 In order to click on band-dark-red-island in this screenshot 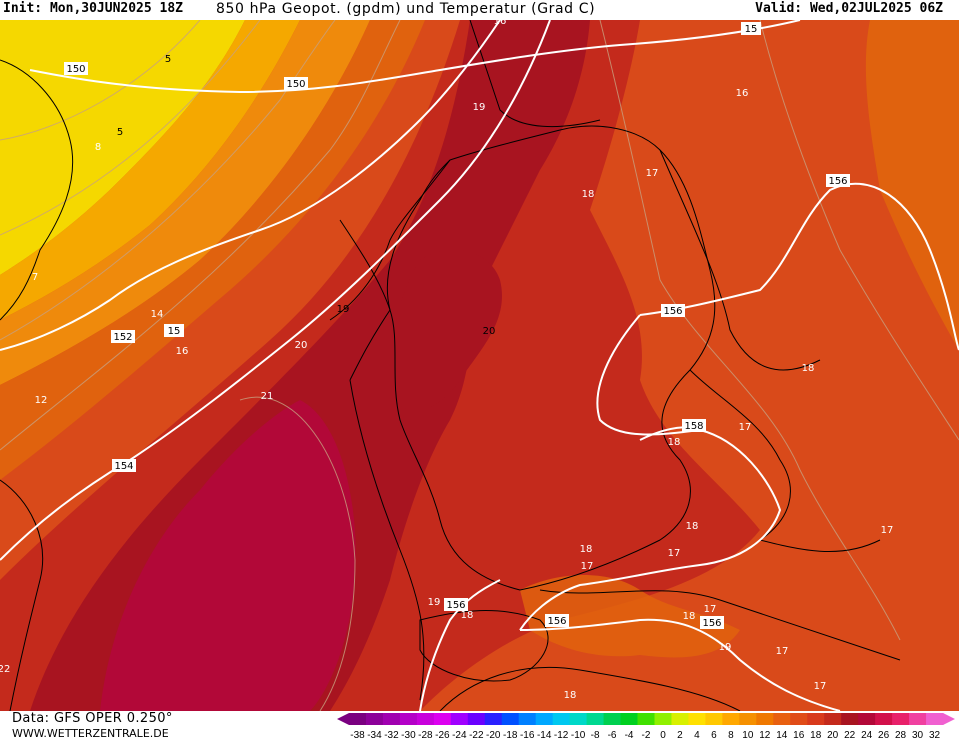, I will do `click(446, 330)`.